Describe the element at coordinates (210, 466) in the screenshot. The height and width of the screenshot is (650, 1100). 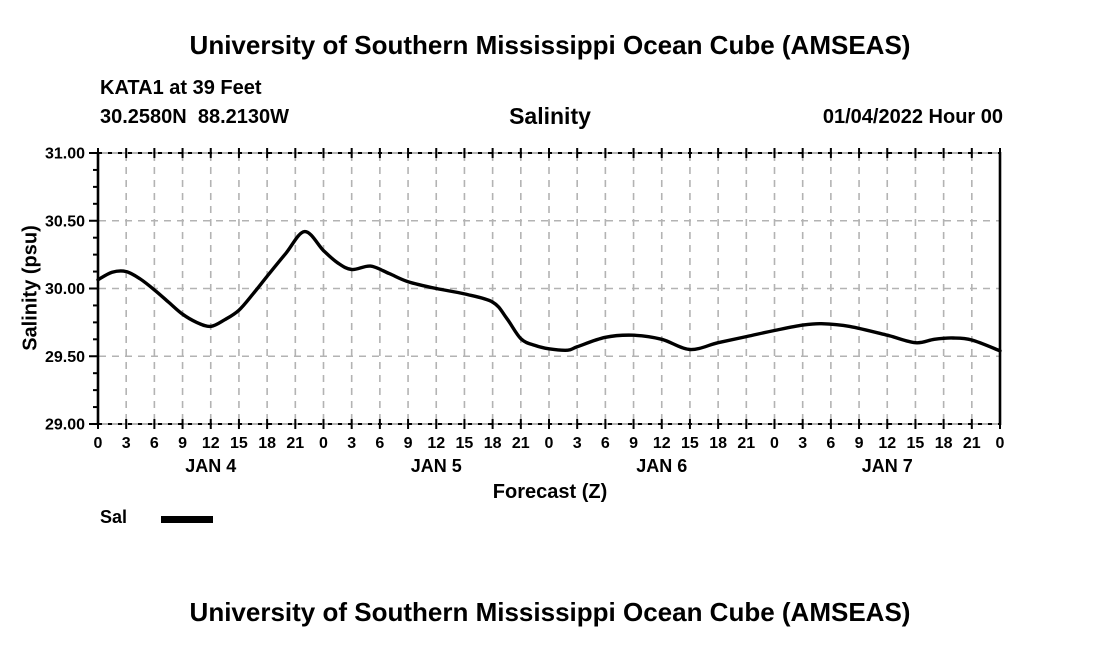
I see `day-label: JAN 4` at that location.